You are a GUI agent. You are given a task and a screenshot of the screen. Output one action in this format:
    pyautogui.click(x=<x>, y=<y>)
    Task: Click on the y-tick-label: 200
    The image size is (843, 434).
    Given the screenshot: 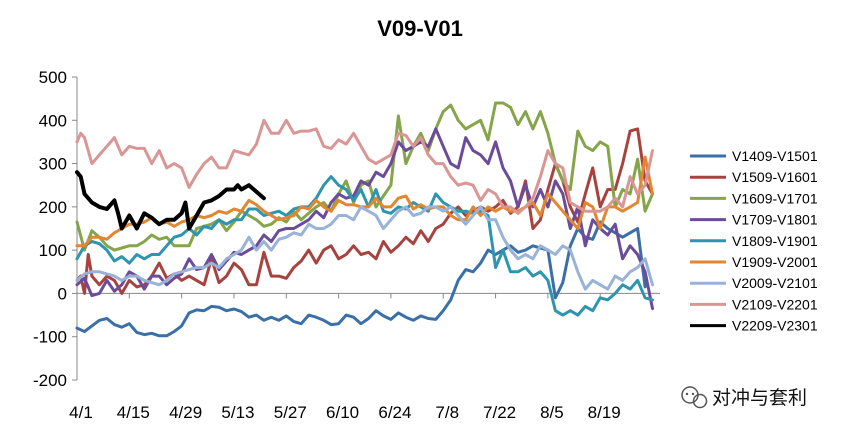 What is the action you would take?
    pyautogui.click(x=53, y=207)
    